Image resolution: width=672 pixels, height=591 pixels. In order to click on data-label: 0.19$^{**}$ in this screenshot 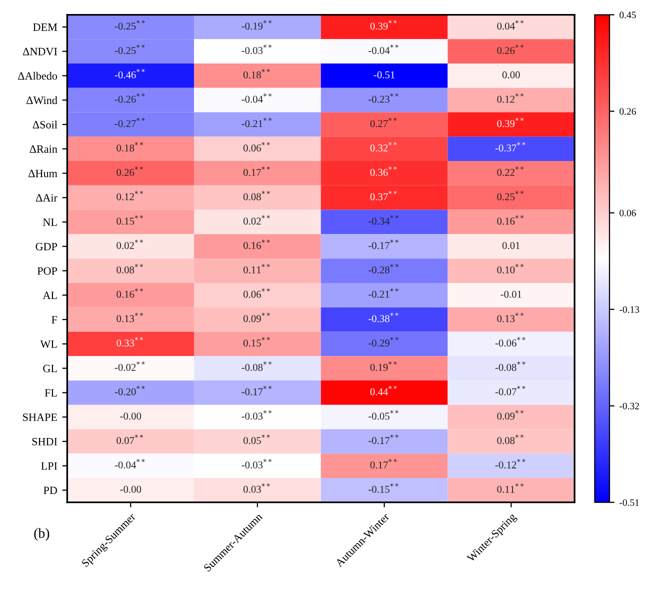, I will do `click(383, 366)`.